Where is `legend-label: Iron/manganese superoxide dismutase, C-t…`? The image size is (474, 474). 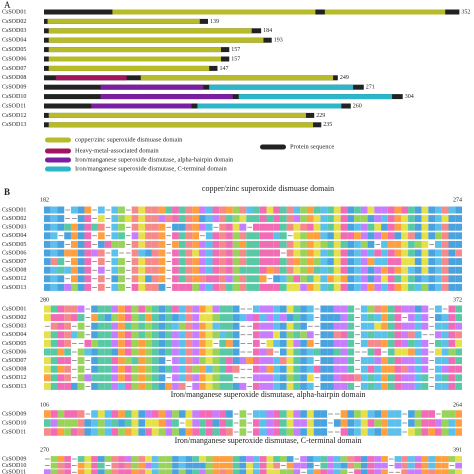
legend-label: Iron/manganese superoxide dismutase, C-t… is located at coordinates (151, 168).